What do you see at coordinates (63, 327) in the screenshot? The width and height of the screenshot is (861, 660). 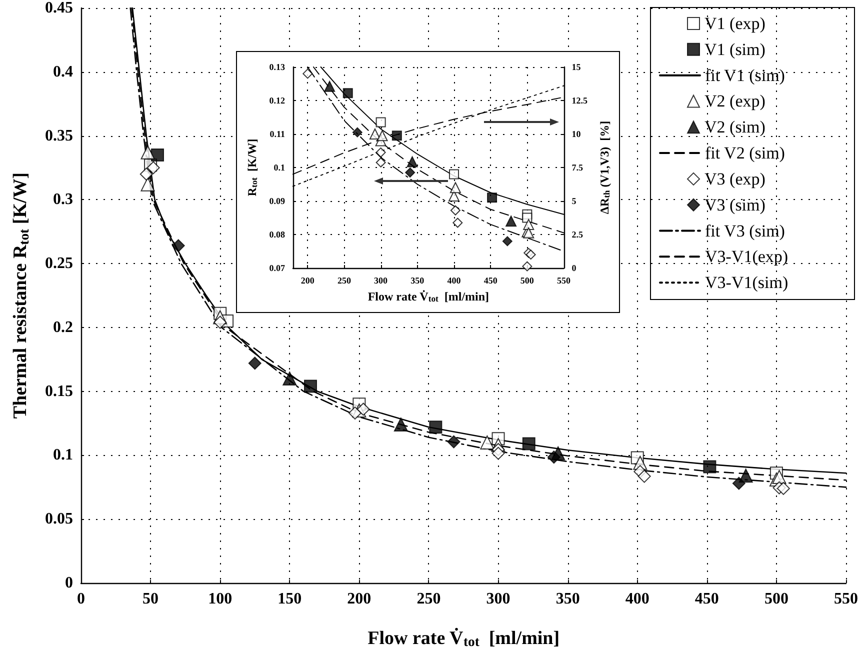 I see `y-tick-label: 0.2` at bounding box center [63, 327].